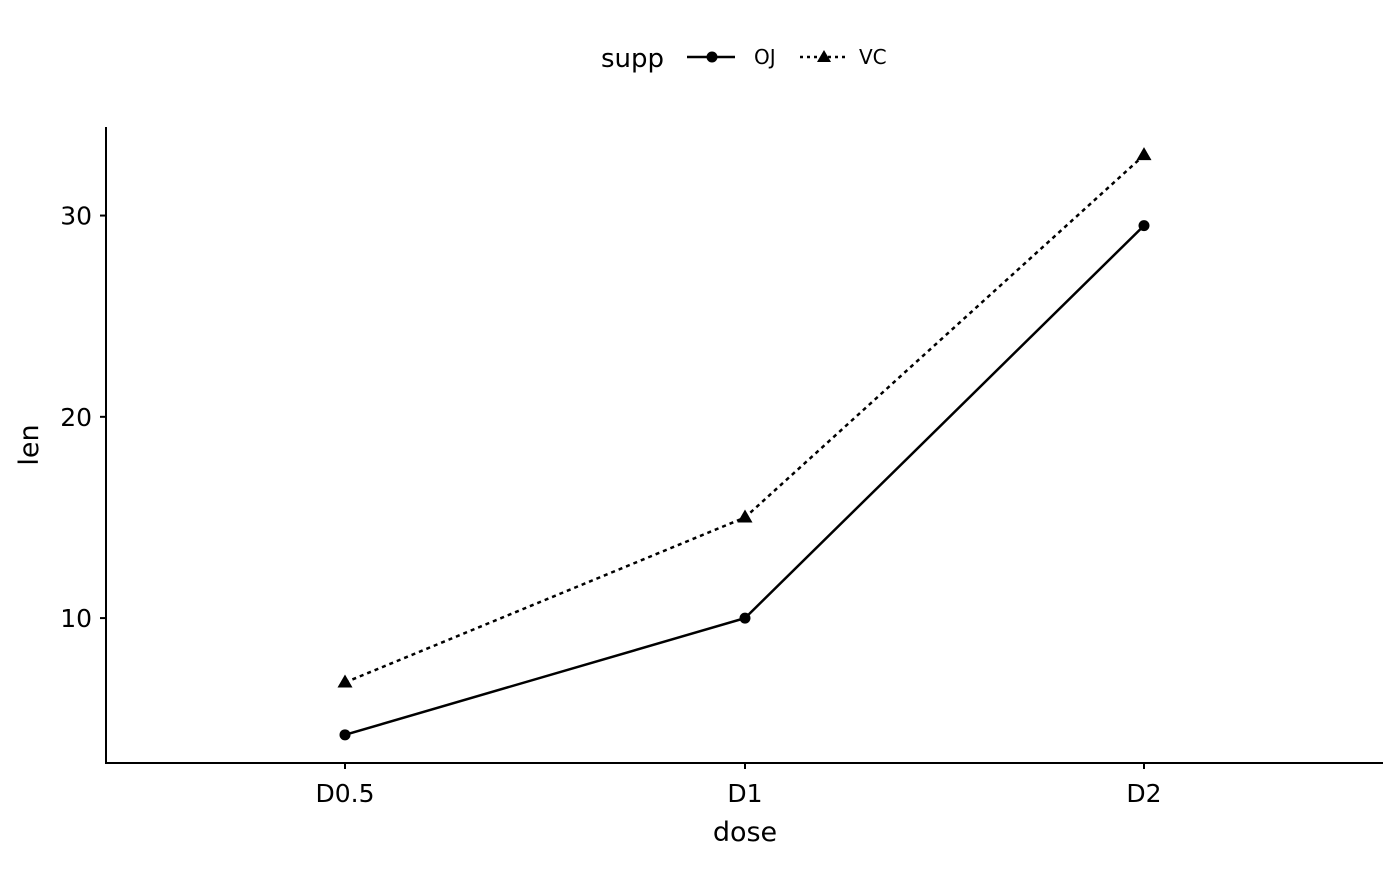 This screenshot has height=870, width=1400. I want to click on x-tick-label: D1, so click(744, 793).